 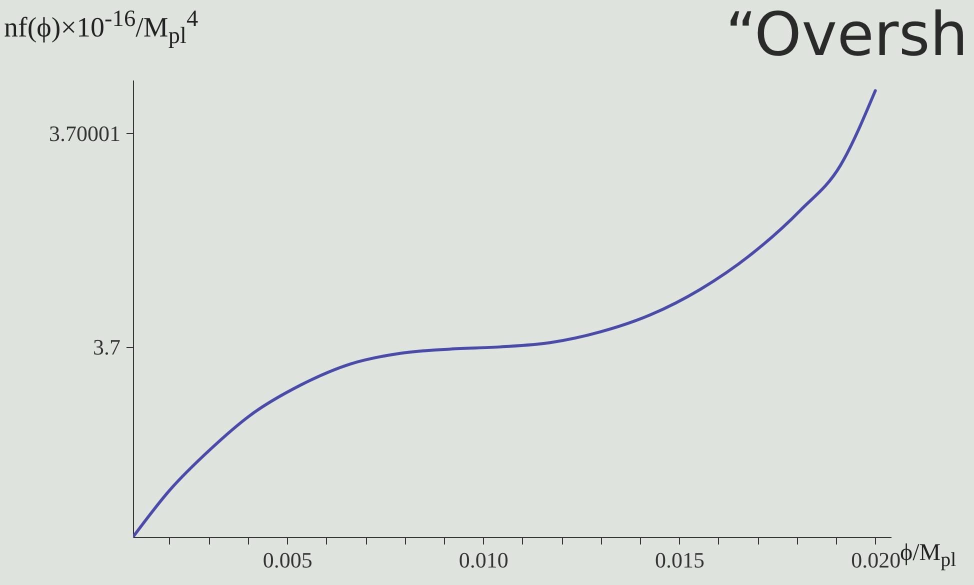 What do you see at coordinates (846, 35) in the screenshot?
I see `chart-title: “Oversh` at bounding box center [846, 35].